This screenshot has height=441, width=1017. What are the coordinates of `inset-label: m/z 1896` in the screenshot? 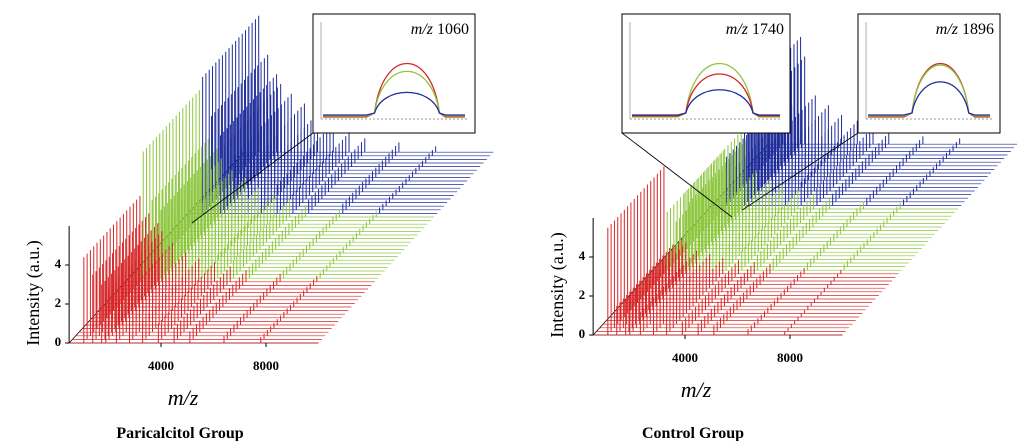 It's located at (965, 29).